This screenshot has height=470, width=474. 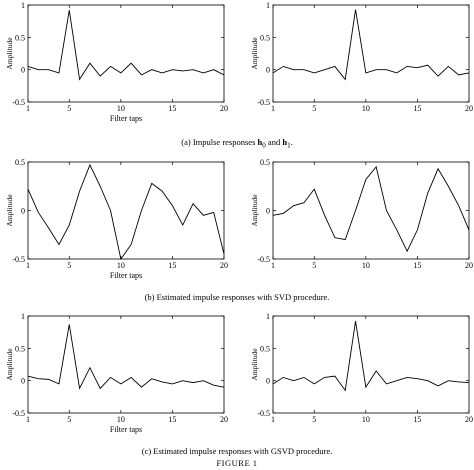 What do you see at coordinates (254, 210) in the screenshot?
I see `b-right-ylabel: Amplitude` at bounding box center [254, 210].